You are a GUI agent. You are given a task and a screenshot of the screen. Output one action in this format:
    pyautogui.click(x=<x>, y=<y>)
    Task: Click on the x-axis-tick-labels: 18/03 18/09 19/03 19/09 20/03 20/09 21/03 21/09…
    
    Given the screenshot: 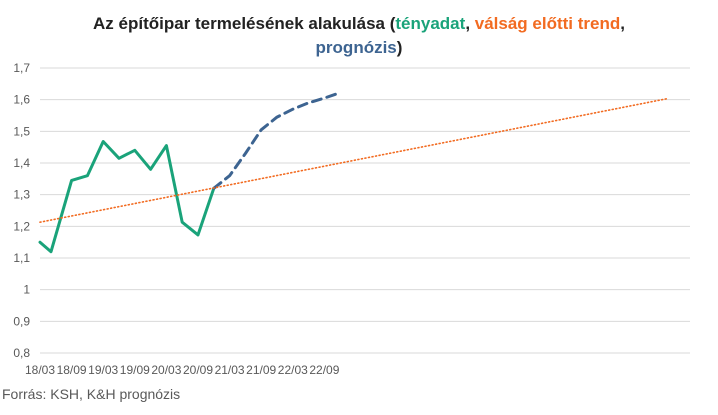 What is the action you would take?
    pyautogui.click(x=182, y=370)
    